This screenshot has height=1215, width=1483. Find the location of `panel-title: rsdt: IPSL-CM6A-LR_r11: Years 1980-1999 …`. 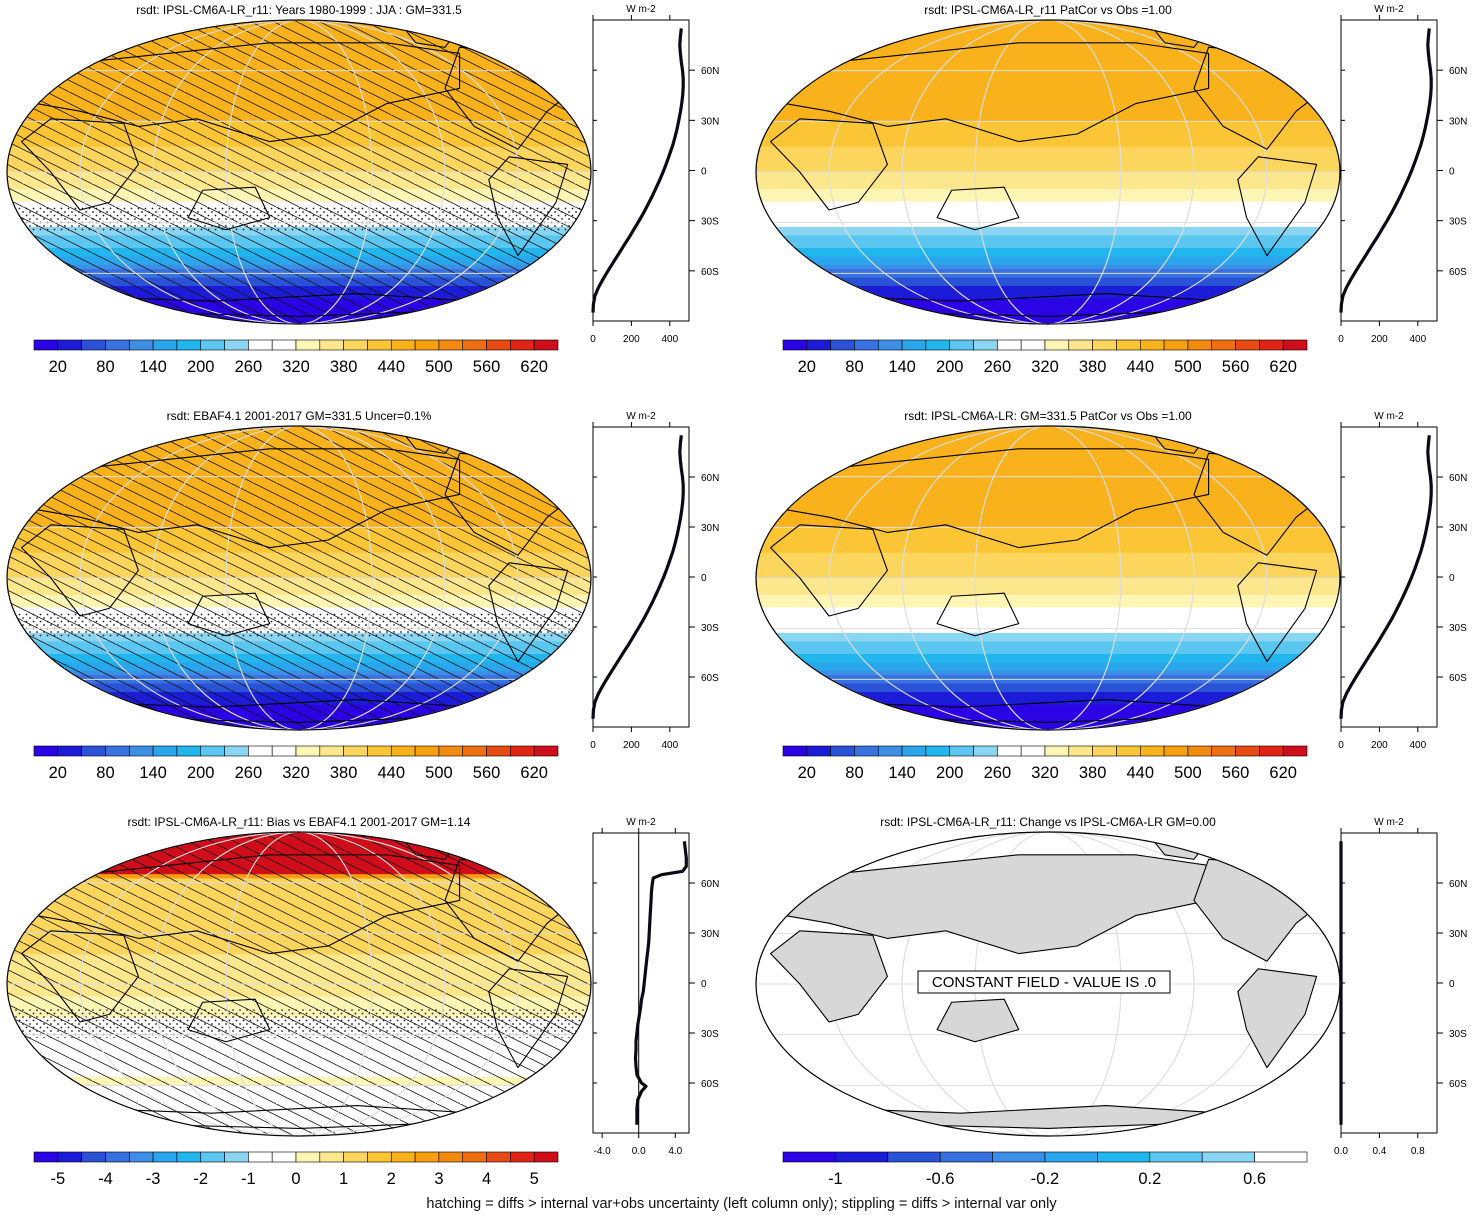

panel-title: rsdt: IPSL-CM6A-LR_r11: Years 1980-1999 … is located at coordinates (299, 10).